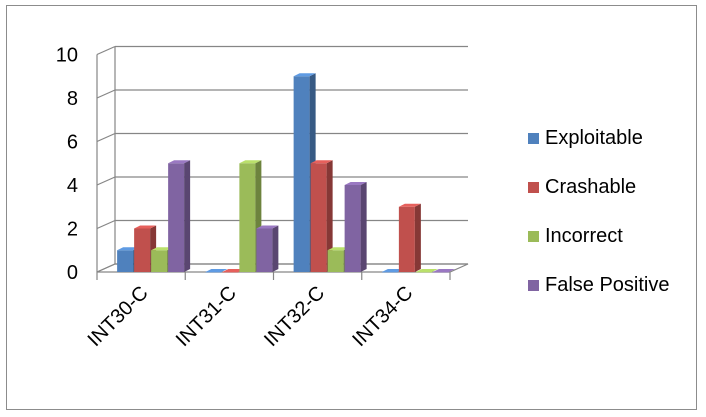  I want to click on legend-label: Incorrect, so click(584, 236).